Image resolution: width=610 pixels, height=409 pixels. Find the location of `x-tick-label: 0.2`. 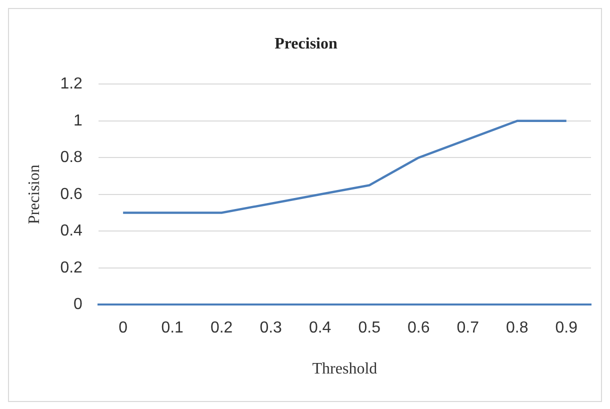

x-tick-label: 0.2 is located at coordinates (221, 328).